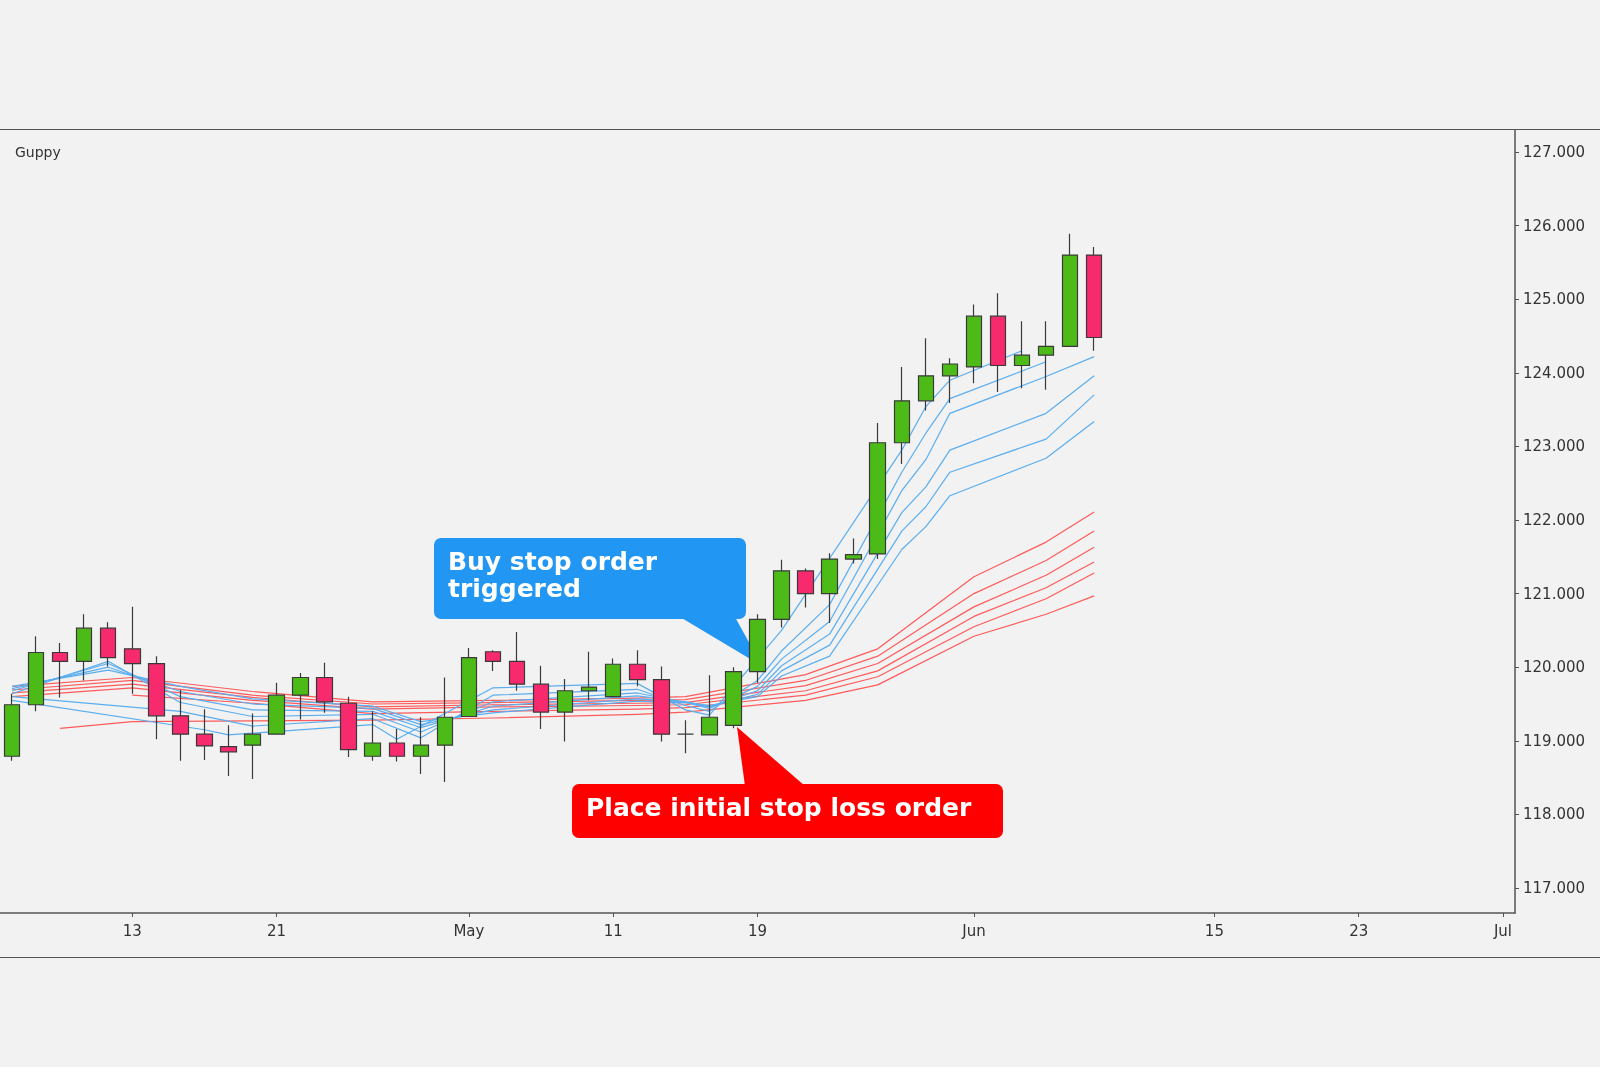 The height and width of the screenshot is (1067, 1600). What do you see at coordinates (757, 930) in the screenshot?
I see `x-tick-label: 19` at bounding box center [757, 930].